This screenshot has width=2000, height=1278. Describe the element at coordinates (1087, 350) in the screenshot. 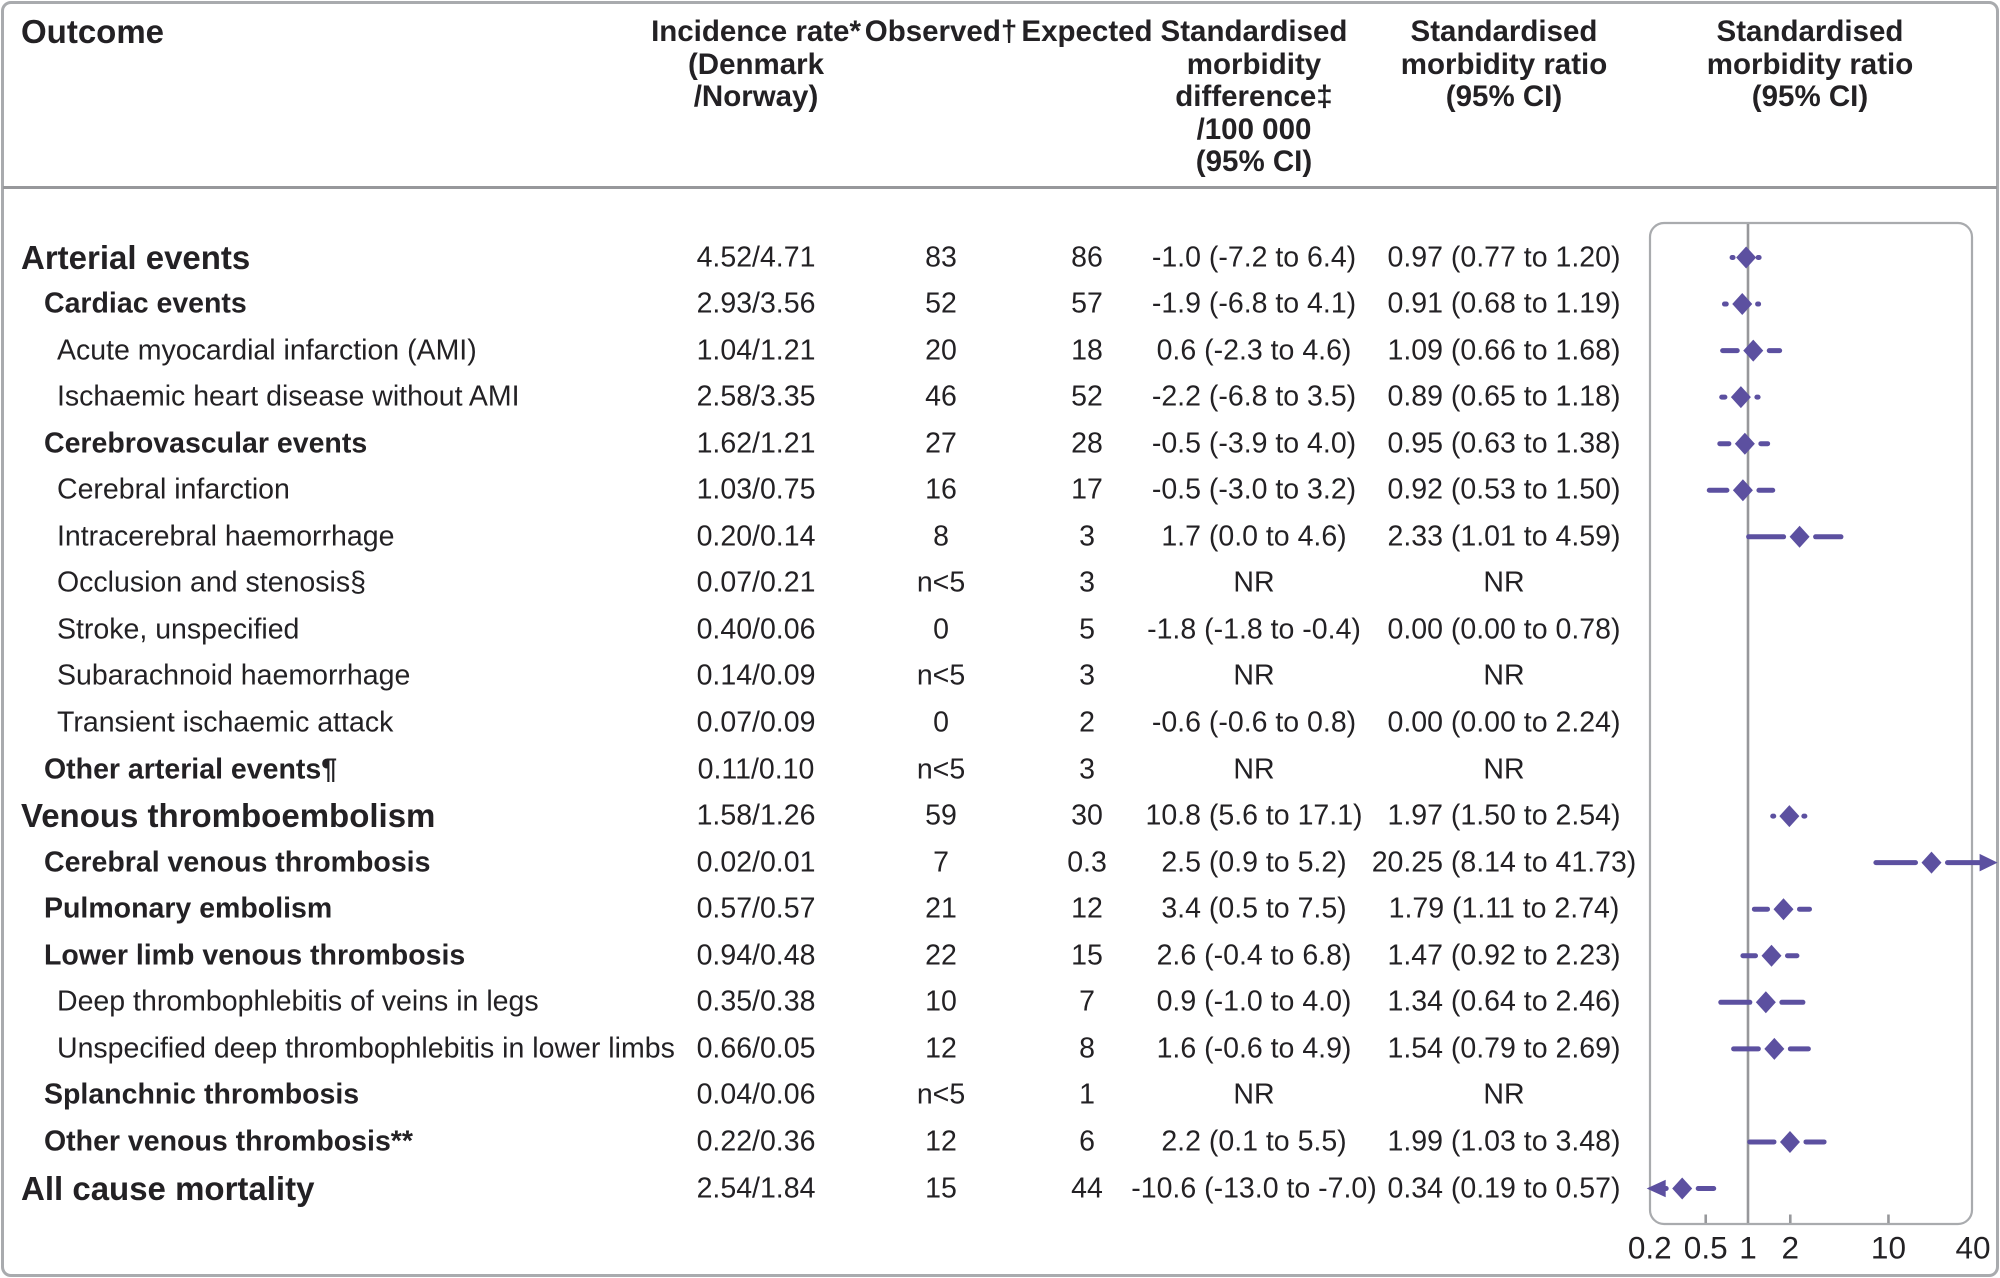

I see `cell-expected: 18` at that location.